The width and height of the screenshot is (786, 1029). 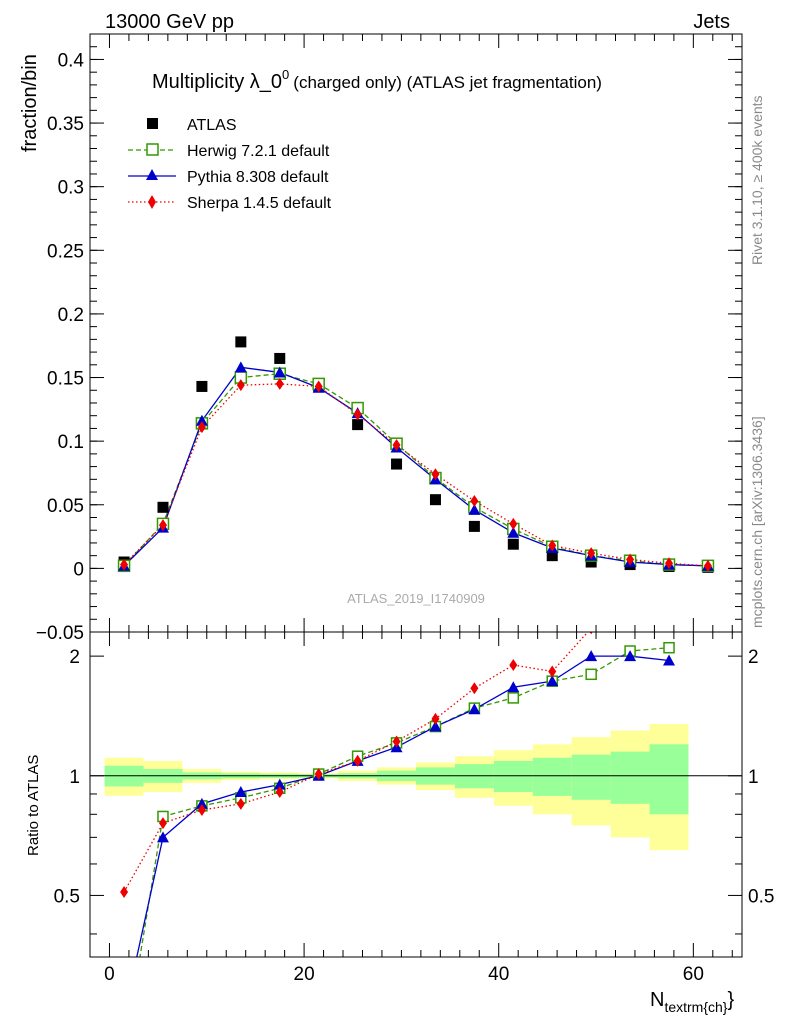 I want to click on legend-pythia-marker, so click(x=152, y=174).